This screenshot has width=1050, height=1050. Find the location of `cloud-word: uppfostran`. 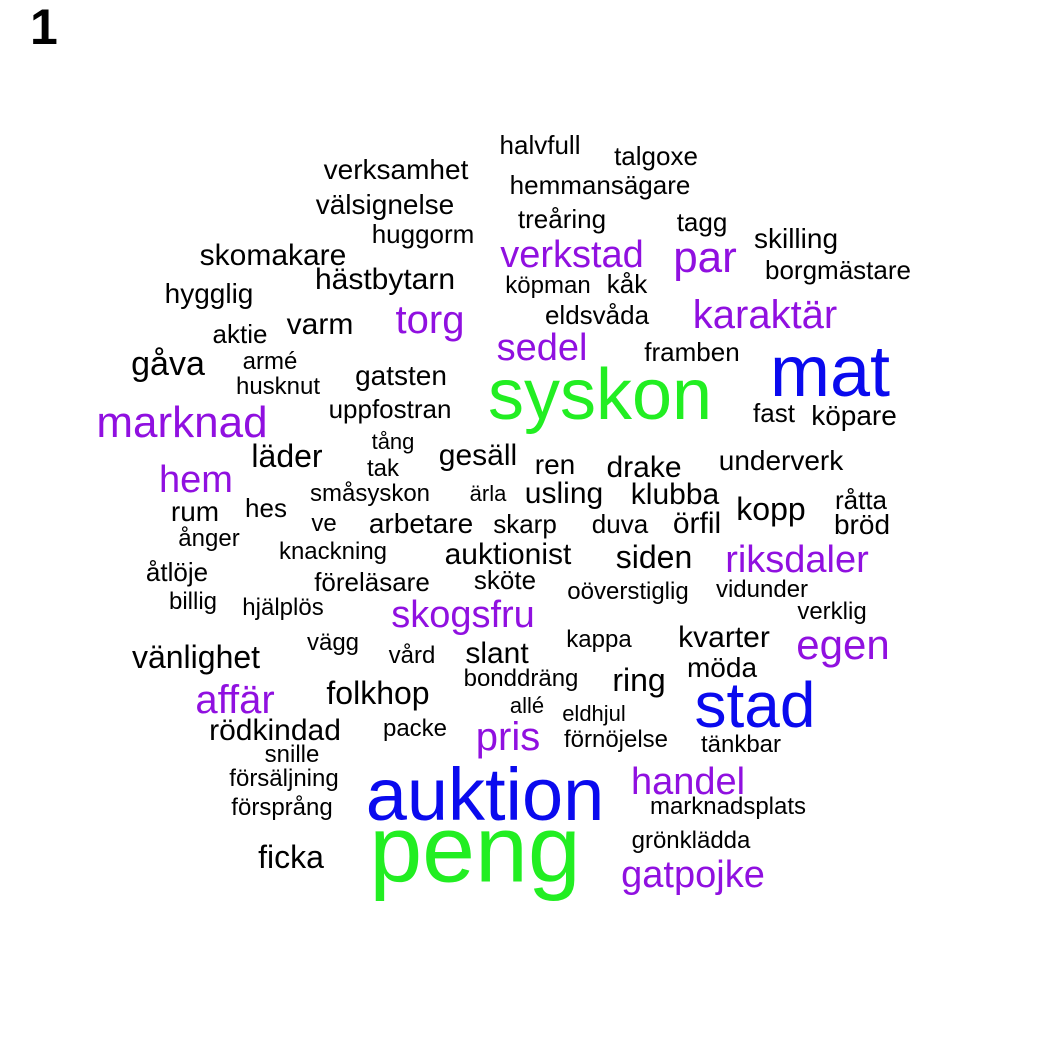

cloud-word: uppfostran is located at coordinates (390, 409).